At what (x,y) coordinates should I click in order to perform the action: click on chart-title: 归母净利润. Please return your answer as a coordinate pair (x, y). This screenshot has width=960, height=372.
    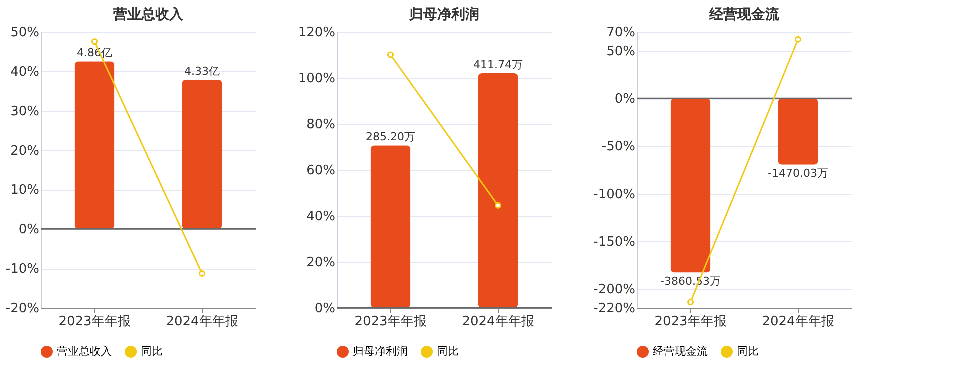
    Looking at the image, I should click on (444, 14).